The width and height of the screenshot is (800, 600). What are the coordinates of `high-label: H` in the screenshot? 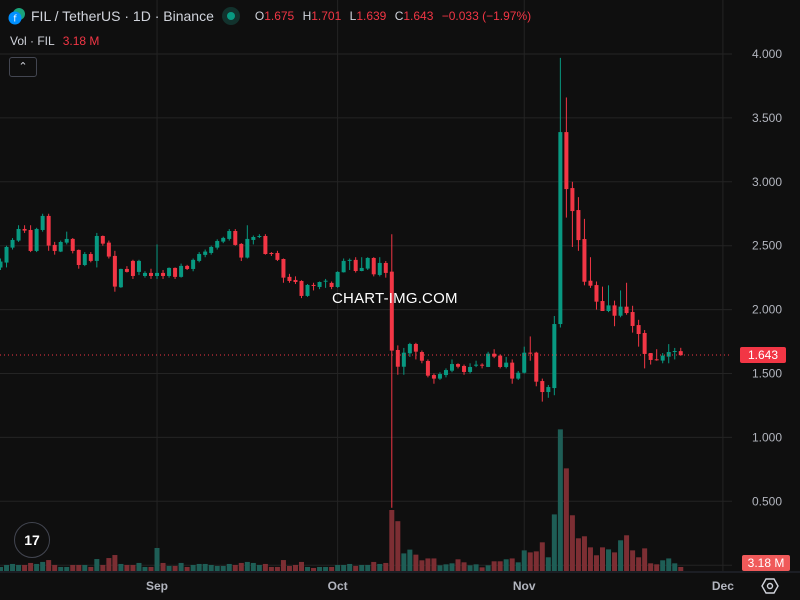 It's located at (307, 16).